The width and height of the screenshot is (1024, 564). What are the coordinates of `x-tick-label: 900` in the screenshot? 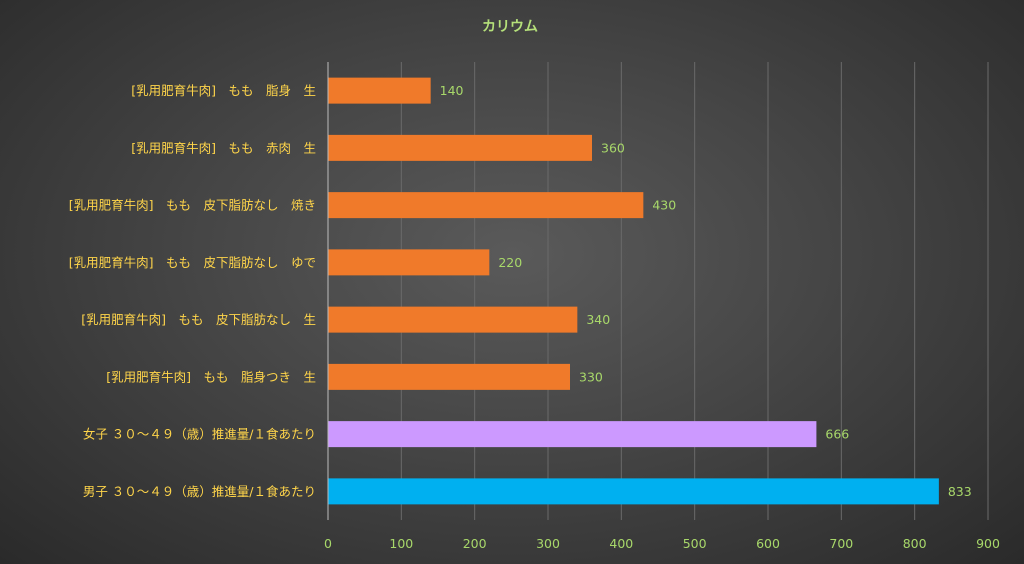 It's located at (988, 543).